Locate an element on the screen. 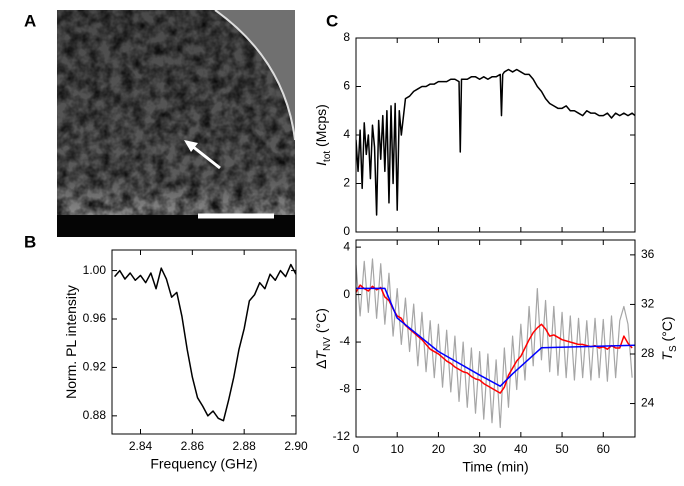 This screenshot has width=684, height=486. plot-frame is located at coordinates (204, 342).